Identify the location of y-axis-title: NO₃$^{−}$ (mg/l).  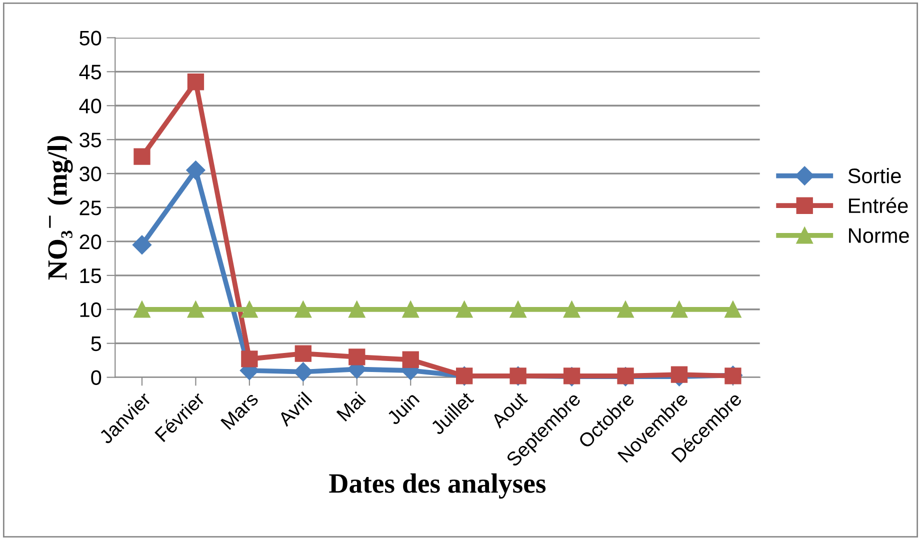
(60, 208).